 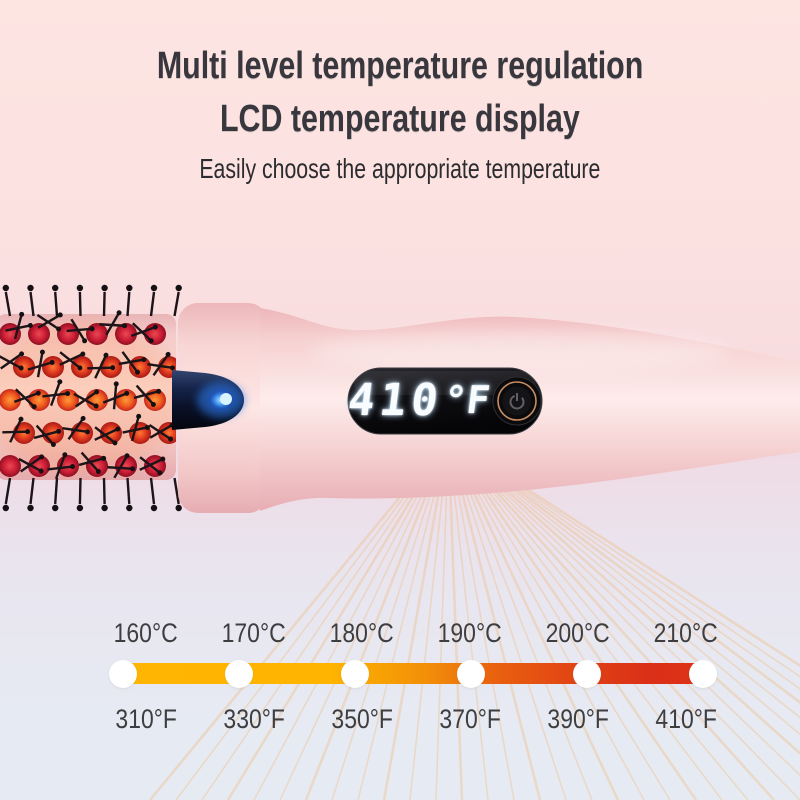 What do you see at coordinates (208, 400) in the screenshot?
I see `heating-led-indicator` at bounding box center [208, 400].